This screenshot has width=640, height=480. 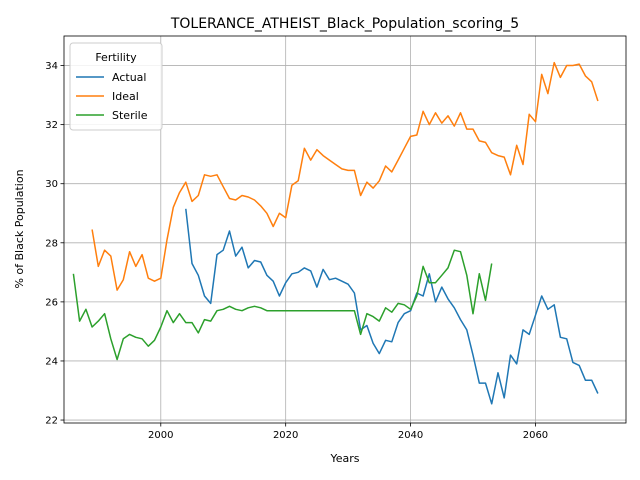 I want to click on y-tick-label: 32, so click(x=51, y=125).